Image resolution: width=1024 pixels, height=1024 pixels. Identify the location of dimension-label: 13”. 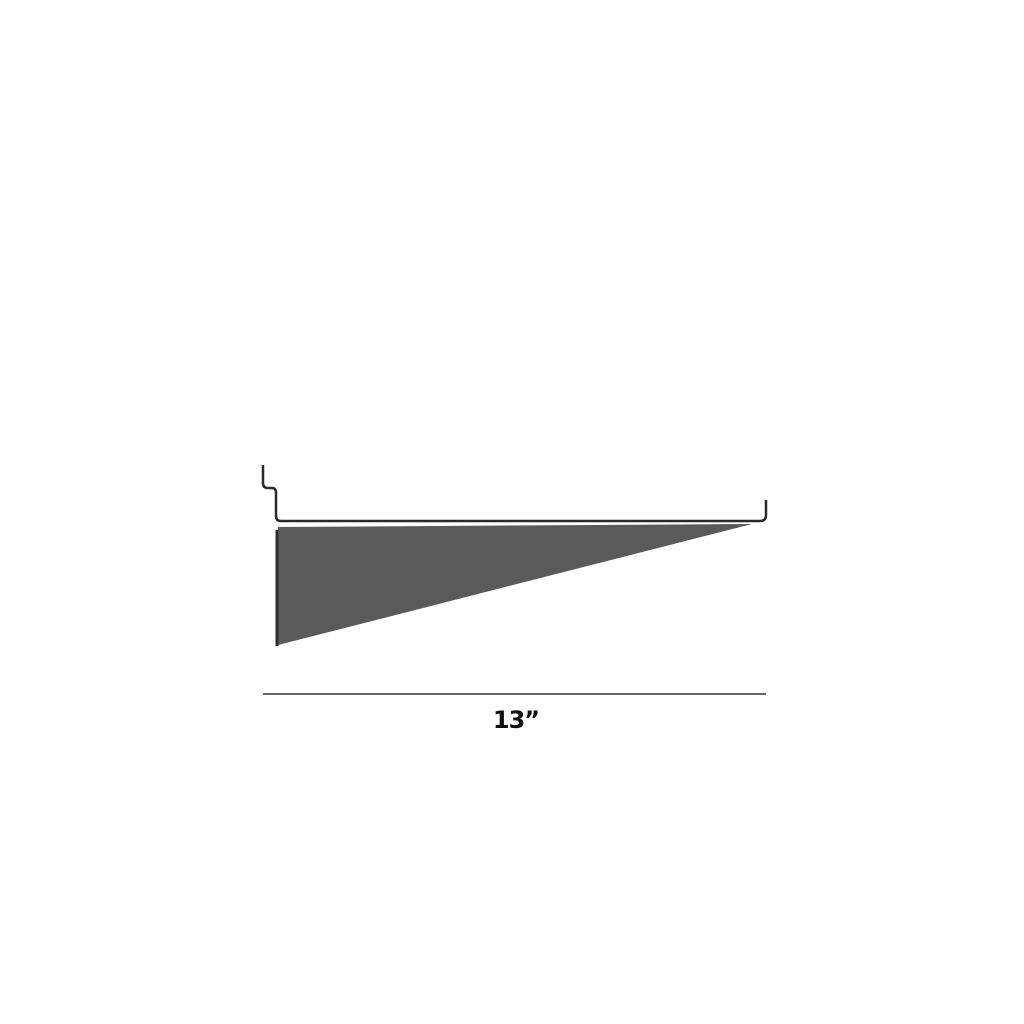
(516, 720).